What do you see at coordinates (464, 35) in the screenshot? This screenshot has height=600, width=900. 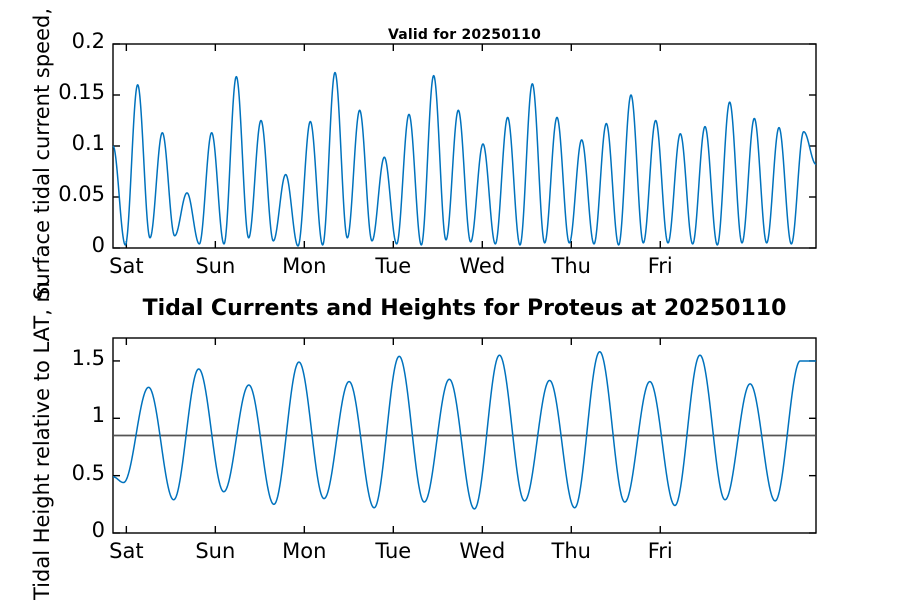 I see `chart-subtitle: Valid for 20250110` at bounding box center [464, 35].